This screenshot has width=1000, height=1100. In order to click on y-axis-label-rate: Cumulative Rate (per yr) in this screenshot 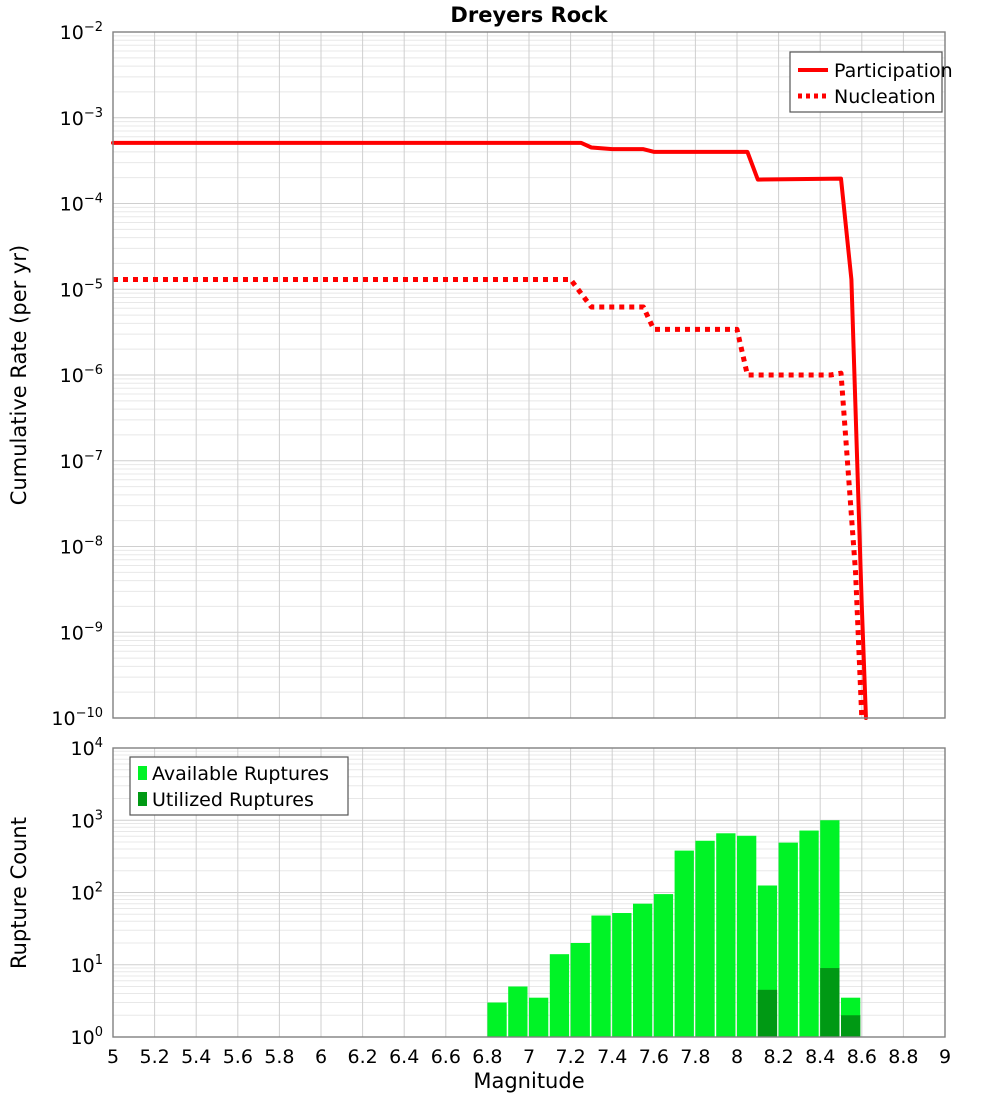, I will do `click(19, 375)`.